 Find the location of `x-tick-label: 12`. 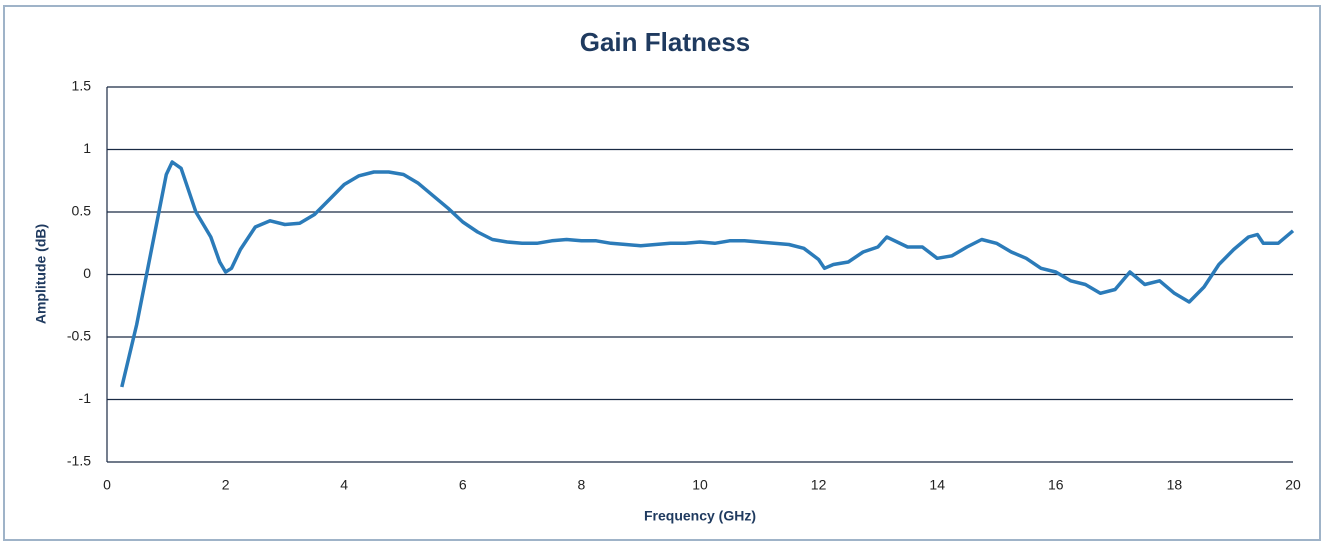

x-tick-label: 12 is located at coordinates (819, 485).